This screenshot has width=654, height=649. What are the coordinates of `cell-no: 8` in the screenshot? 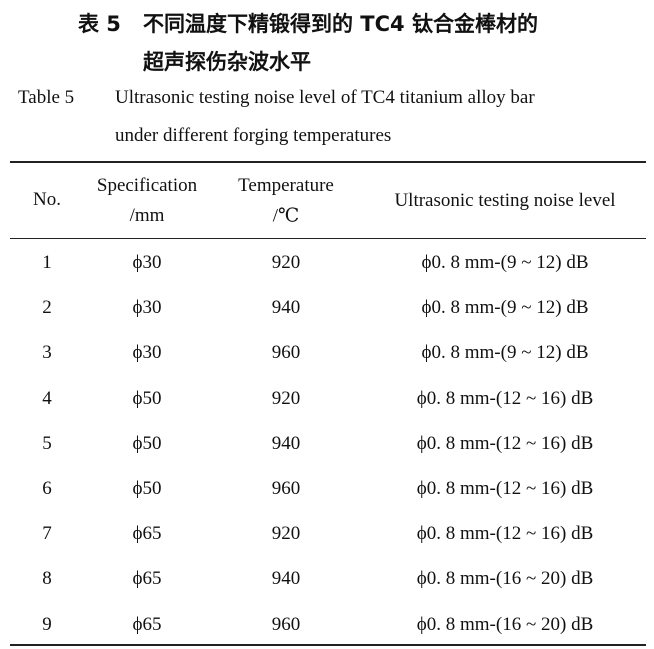 It's located at (47, 579).